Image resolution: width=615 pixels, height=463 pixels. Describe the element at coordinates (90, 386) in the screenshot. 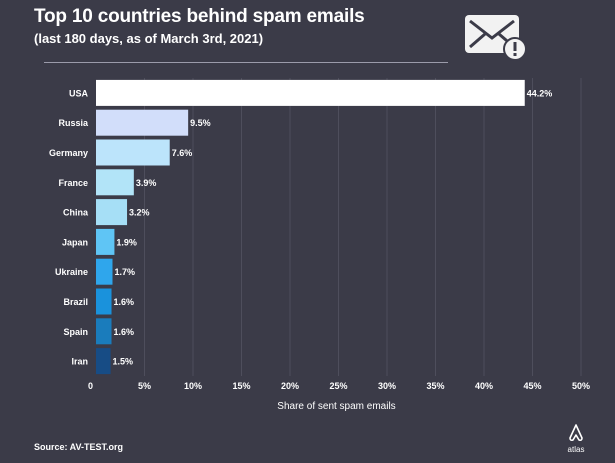

I see `x-tick-label: 0` at that location.